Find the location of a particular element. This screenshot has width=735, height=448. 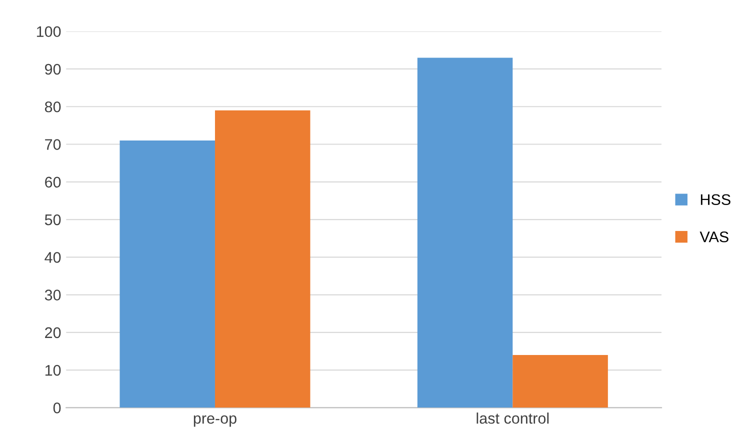

y-tick-label: 80 is located at coordinates (52, 106).